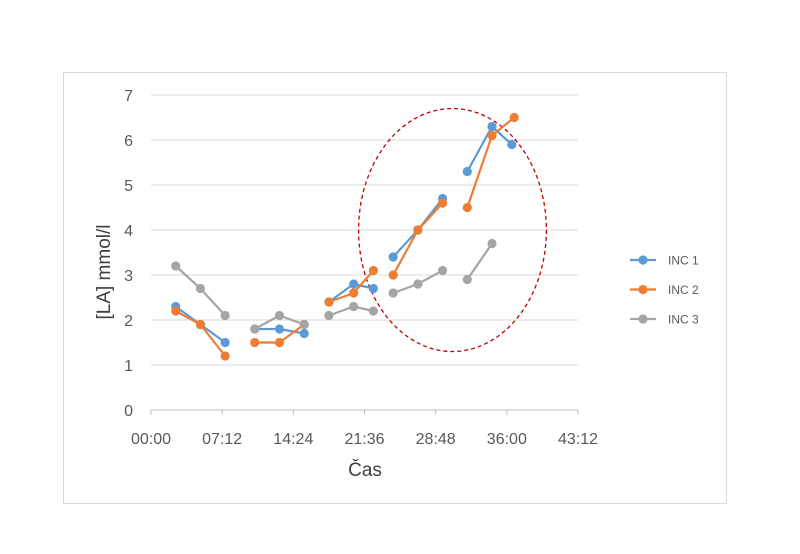  I want to click on x-tick-label: 07:12, so click(222, 439).